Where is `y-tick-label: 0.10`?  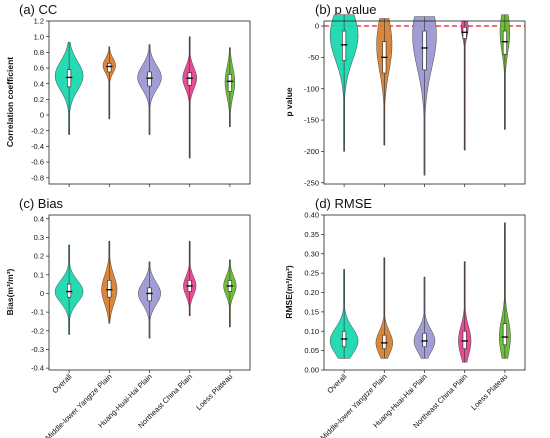 y-tick-label: 0.10 is located at coordinates (311, 331).